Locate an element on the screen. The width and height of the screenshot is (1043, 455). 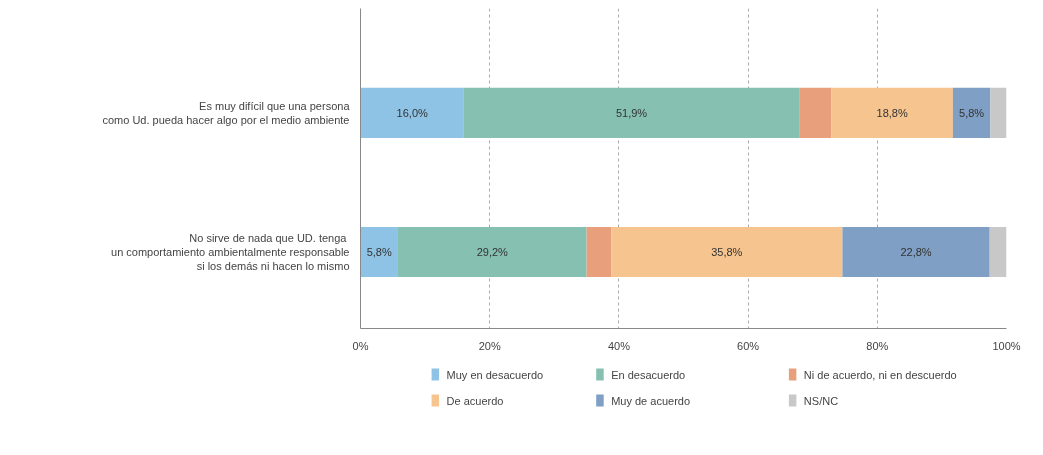
data-label: 18,8% is located at coordinates (892, 112).